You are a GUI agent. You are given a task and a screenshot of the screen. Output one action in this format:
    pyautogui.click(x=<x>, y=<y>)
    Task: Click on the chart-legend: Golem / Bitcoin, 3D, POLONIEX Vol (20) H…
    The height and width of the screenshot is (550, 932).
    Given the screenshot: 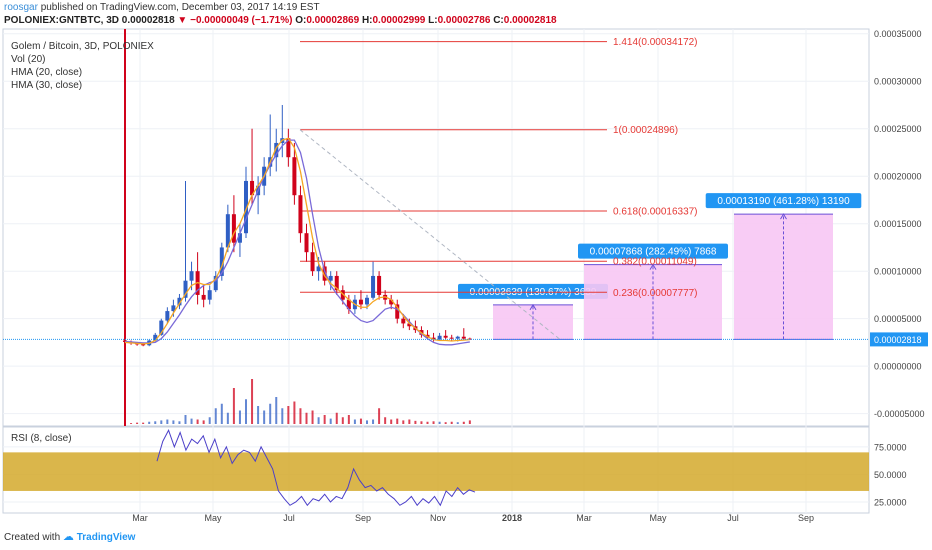 What is the action you would take?
    pyautogui.click(x=82, y=242)
    